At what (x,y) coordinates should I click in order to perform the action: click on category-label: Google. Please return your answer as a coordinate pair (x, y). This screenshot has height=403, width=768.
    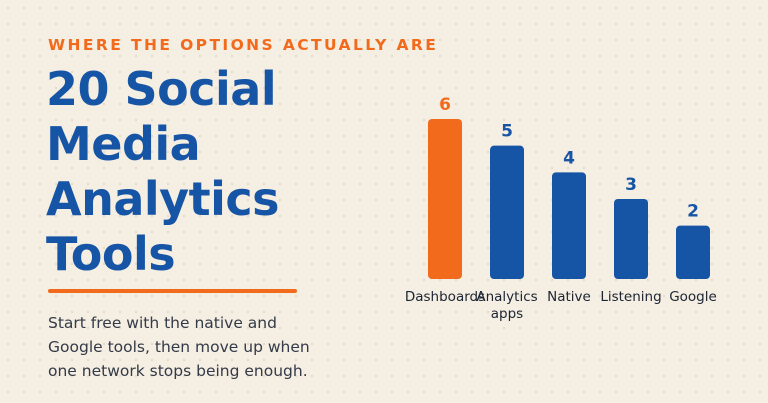
    Looking at the image, I should click on (693, 297).